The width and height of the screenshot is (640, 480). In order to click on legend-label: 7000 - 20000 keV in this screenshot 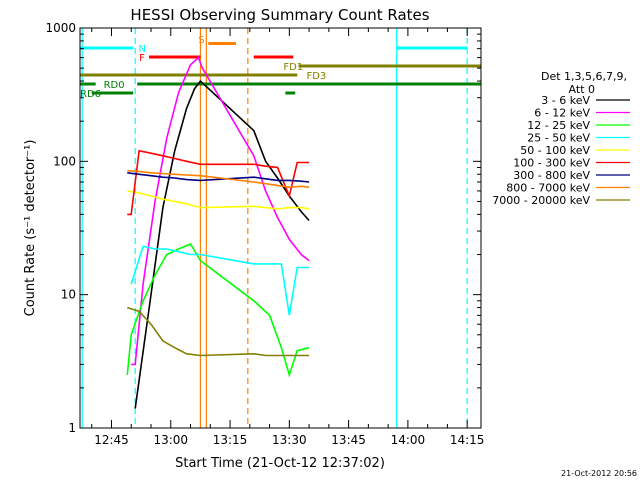, I will do `click(541, 200)`.